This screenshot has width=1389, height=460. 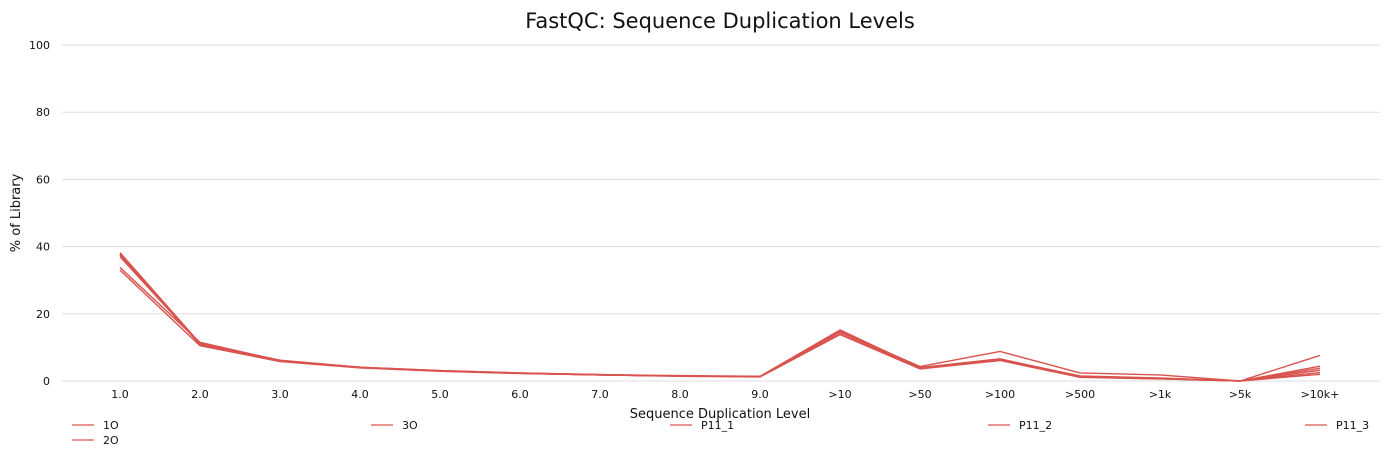 What do you see at coordinates (720, 21) in the screenshot?
I see `chart-title: FastQC: Sequence Duplication Levels` at bounding box center [720, 21].